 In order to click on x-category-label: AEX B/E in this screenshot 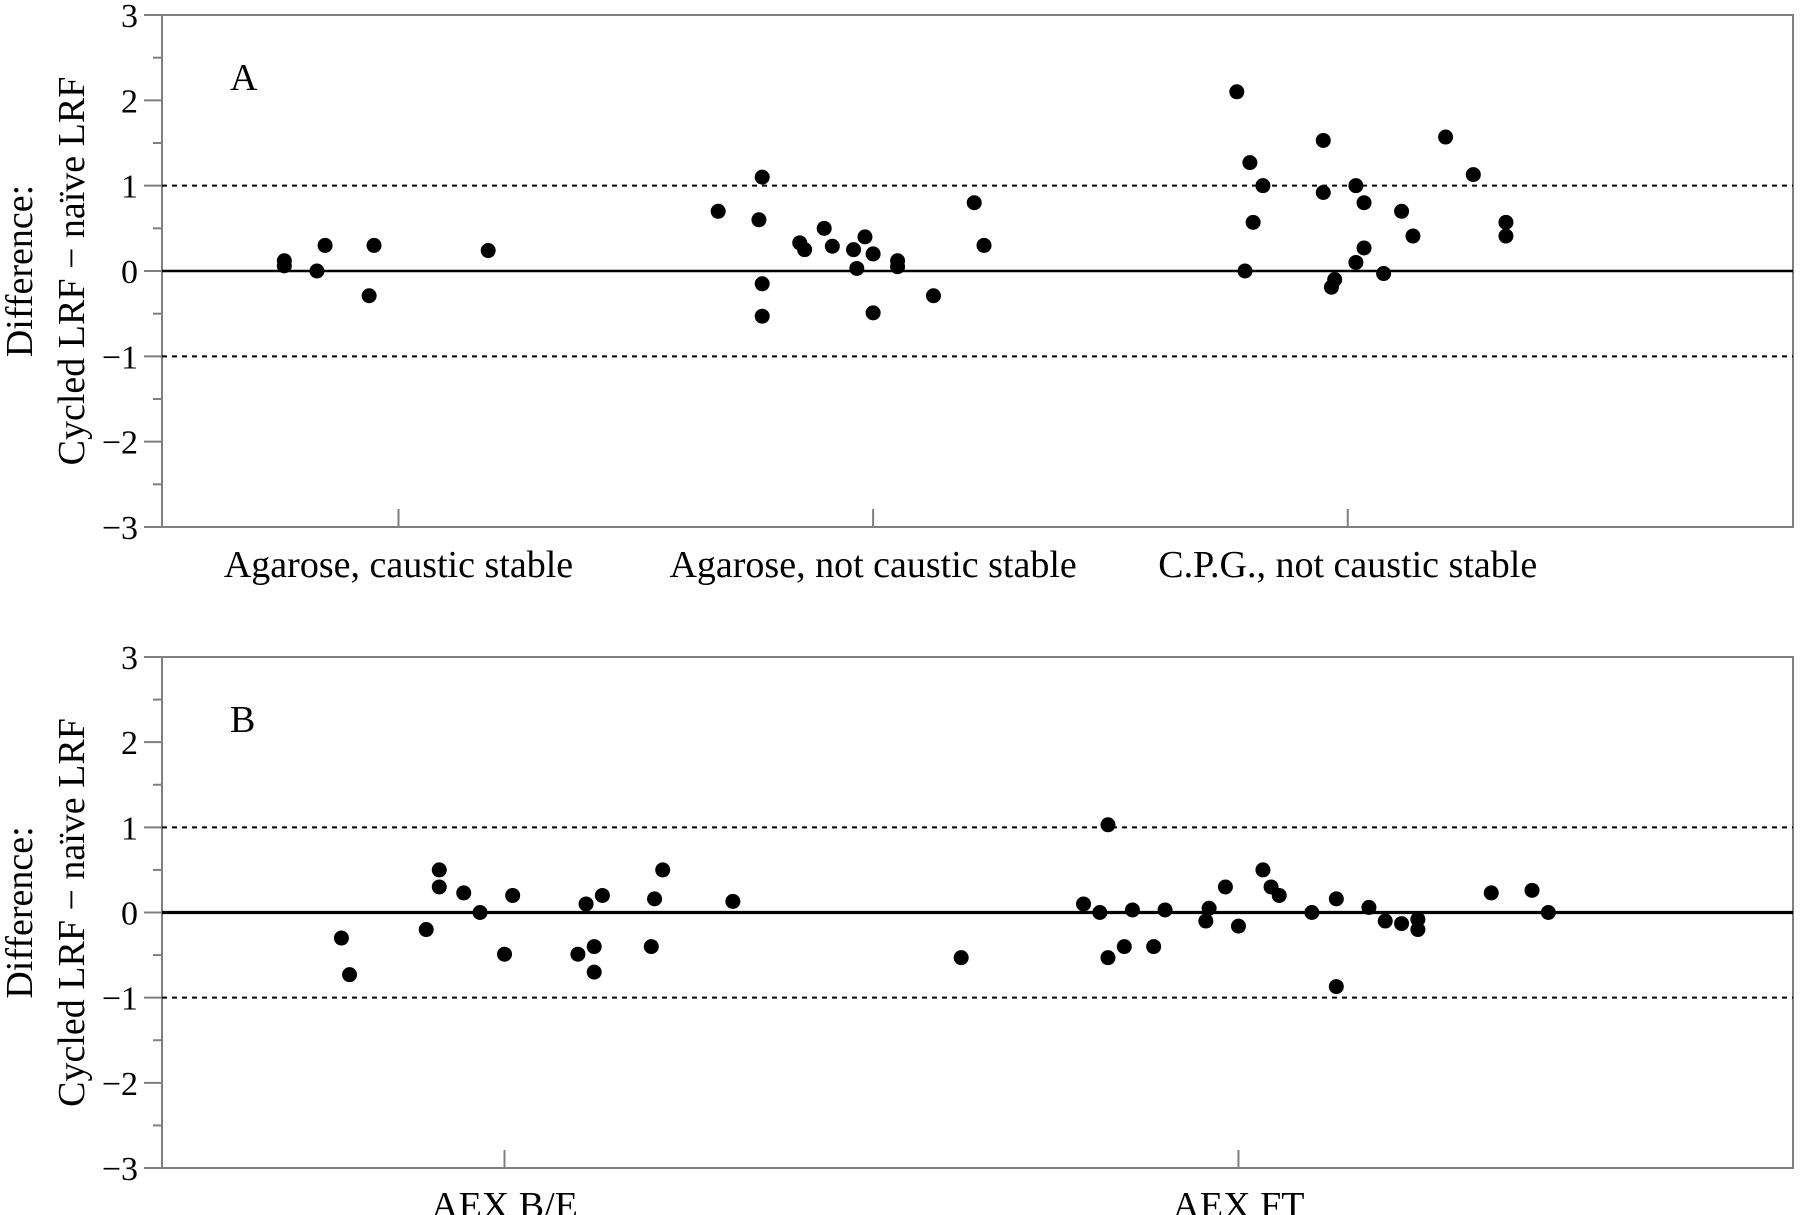, I will do `click(504, 1200)`.